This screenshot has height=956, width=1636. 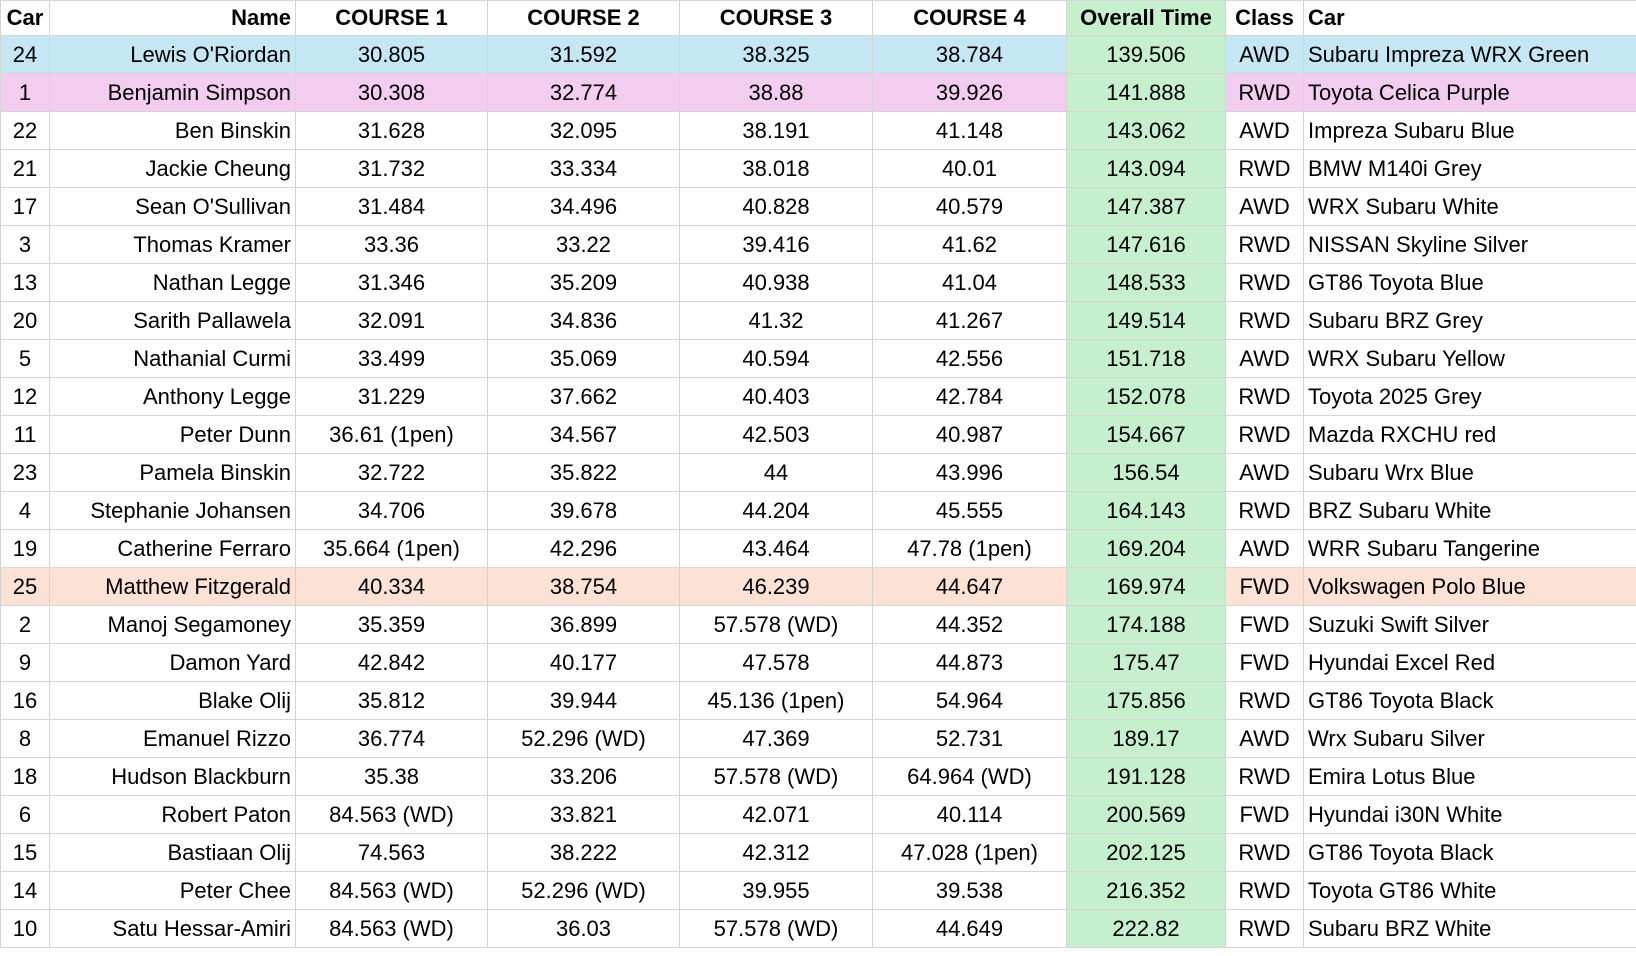 What do you see at coordinates (1469, 814) in the screenshot?
I see `table-cell: Hyundai i30N White` at bounding box center [1469, 814].